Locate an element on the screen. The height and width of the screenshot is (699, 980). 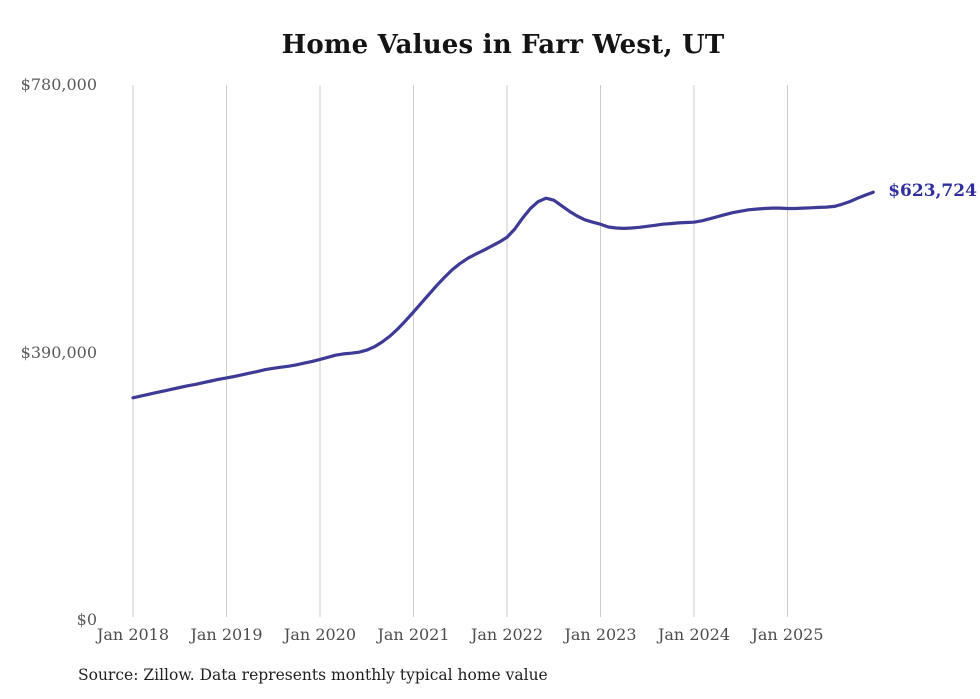
y-axis-label: $390,000 is located at coordinates (58, 352).